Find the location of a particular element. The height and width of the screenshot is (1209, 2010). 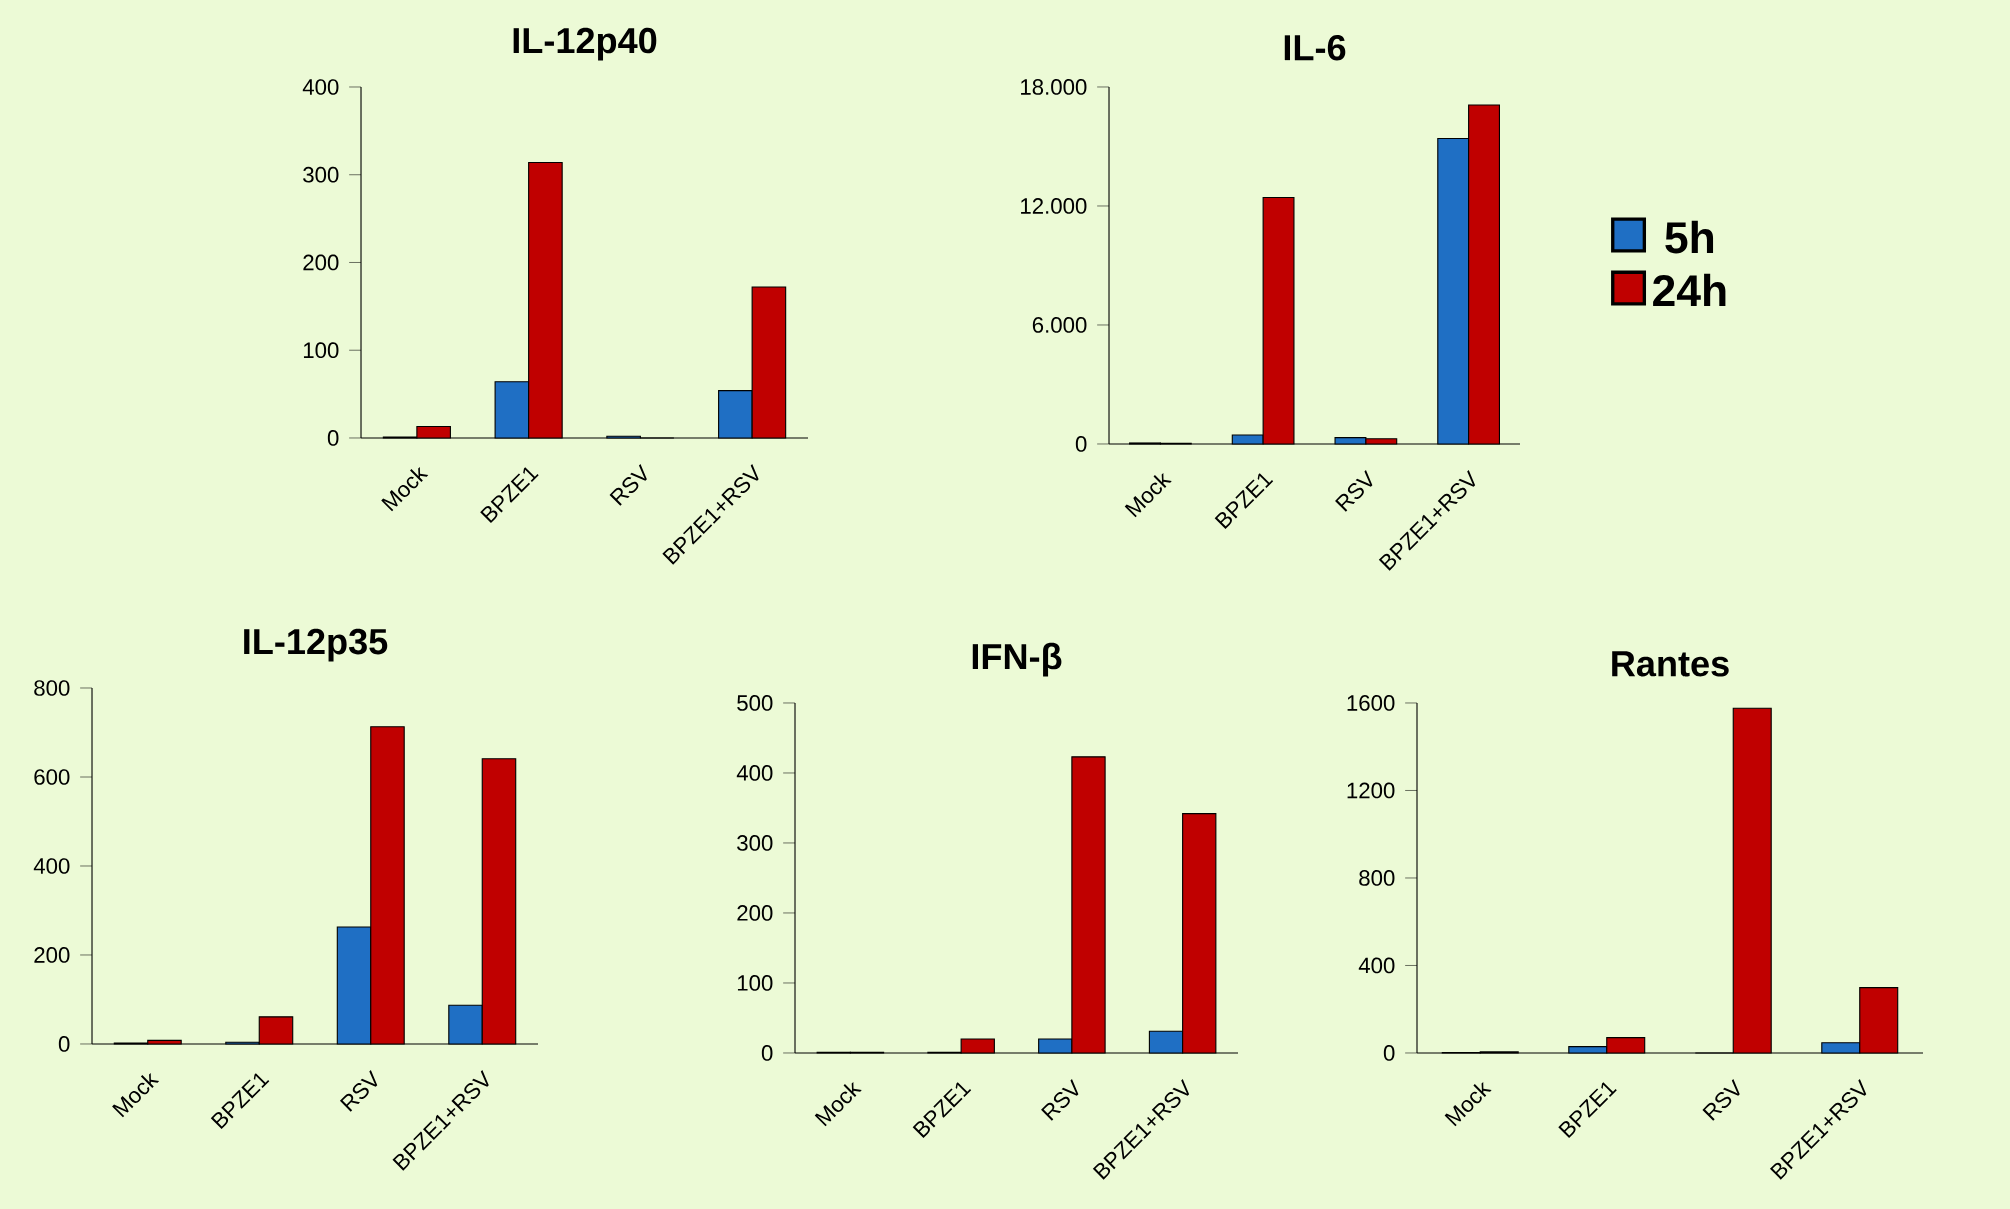

y-tick-label: 1600 is located at coordinates (1371, 703).